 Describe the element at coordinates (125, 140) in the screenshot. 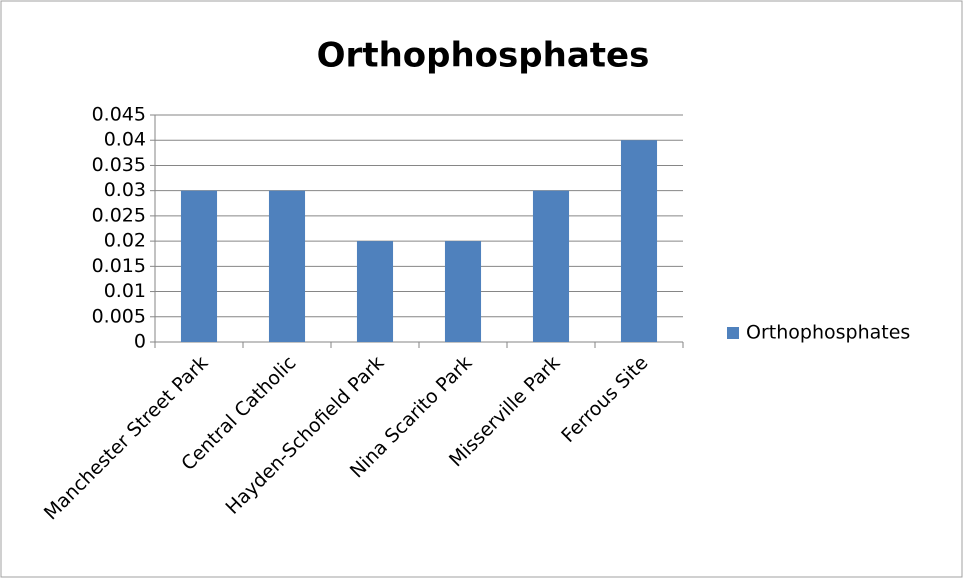

I see `y-tick-label: 0.04` at that location.